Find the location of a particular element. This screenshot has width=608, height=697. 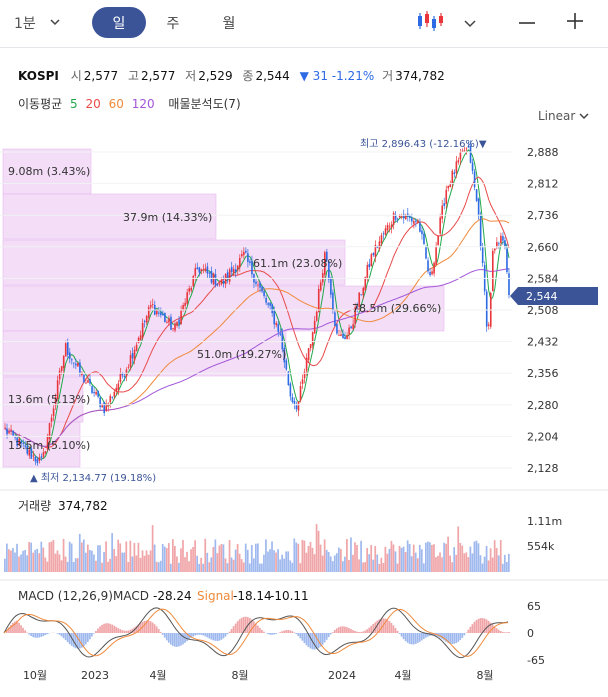

volume-panel-label: 거래량 is located at coordinates (34, 506).